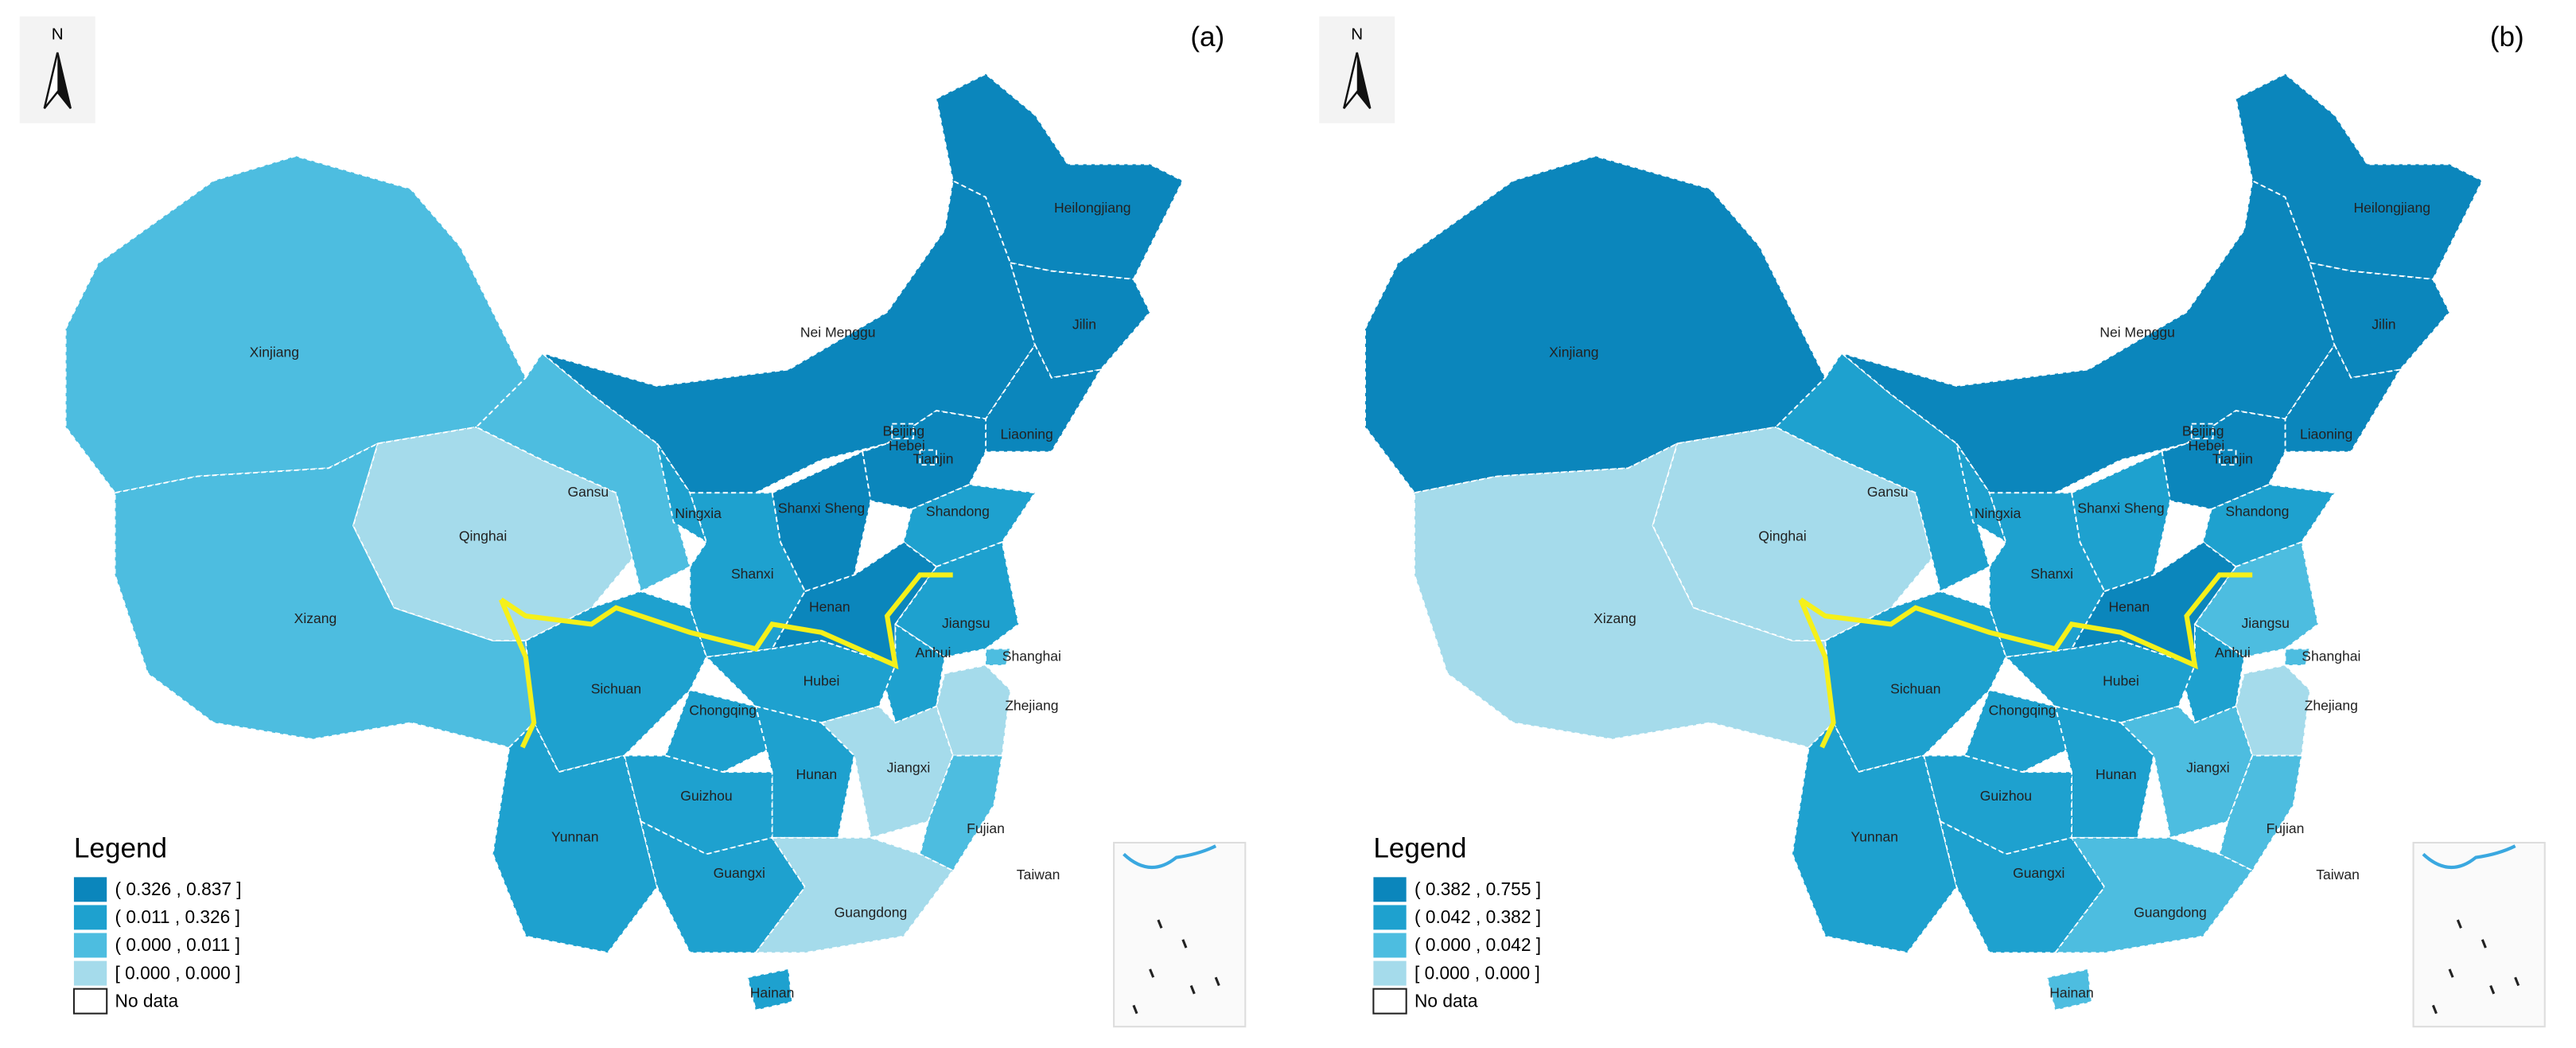  I want to click on legend-label: No data, so click(147, 1000).